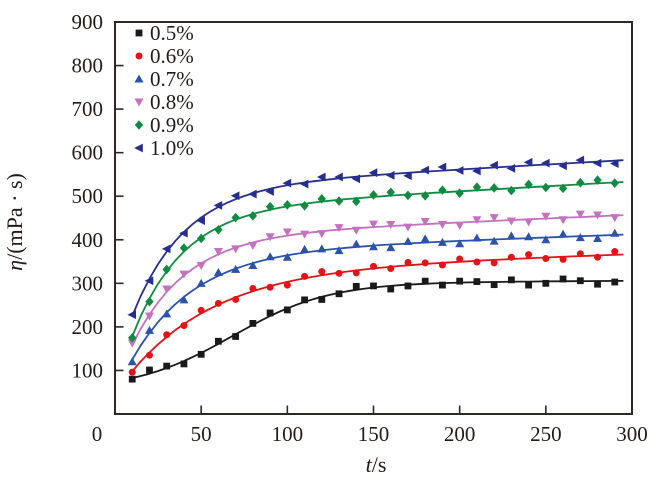  Describe the element at coordinates (97, 434) in the screenshot. I see `x-tick-label: 0` at that location.